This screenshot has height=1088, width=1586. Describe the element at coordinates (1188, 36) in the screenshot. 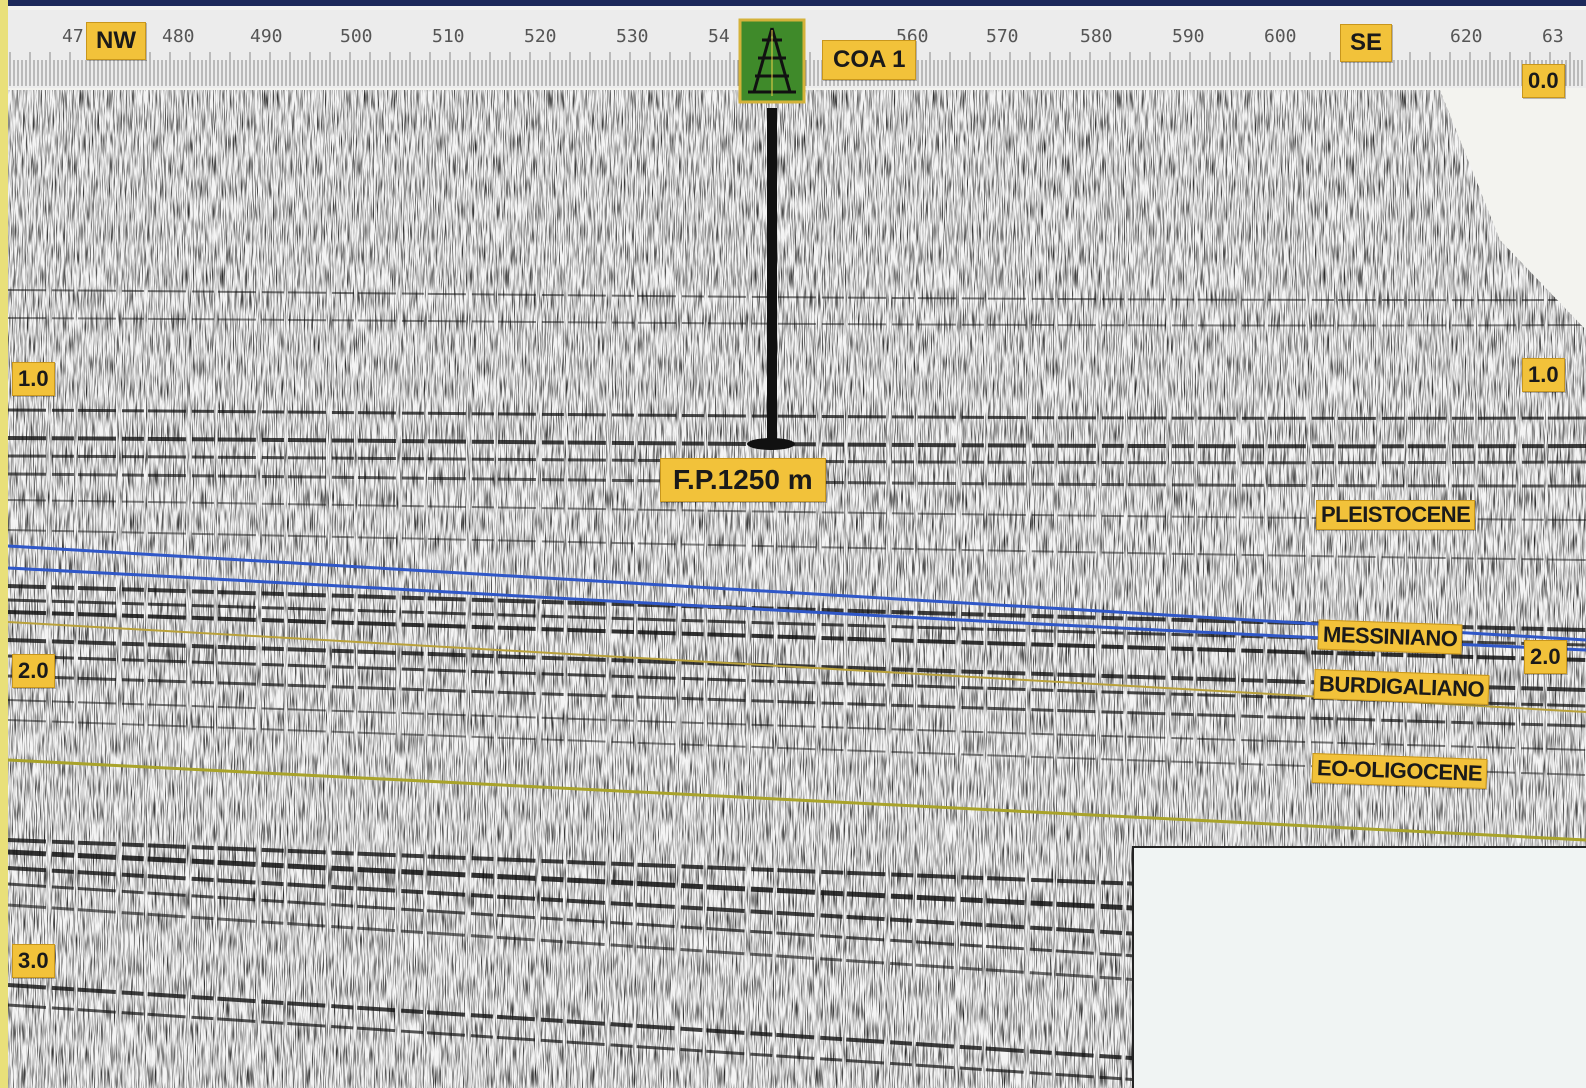

I see `trace-tick-label: 590` at that location.